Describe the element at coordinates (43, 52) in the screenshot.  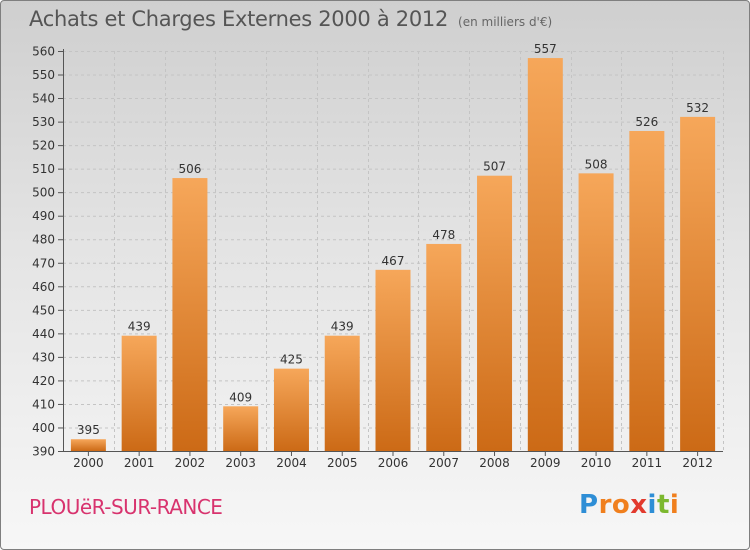
I see `y-tick-label: 560` at that location.